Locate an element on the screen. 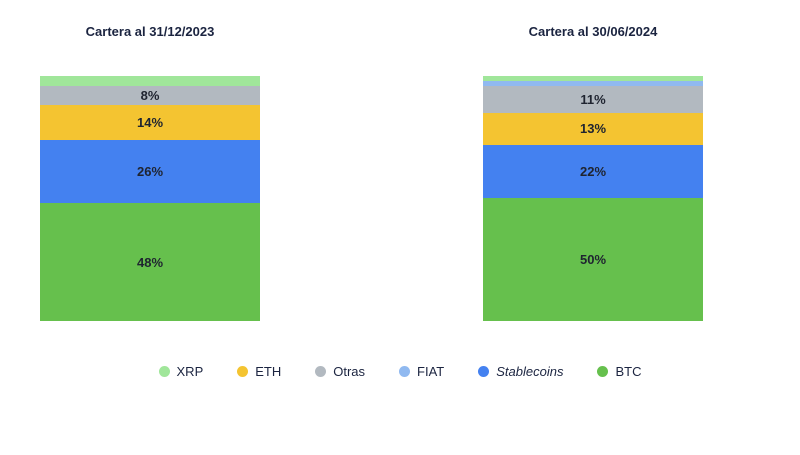 The width and height of the screenshot is (800, 455). segment-percent-label: 26% is located at coordinates (150, 172).